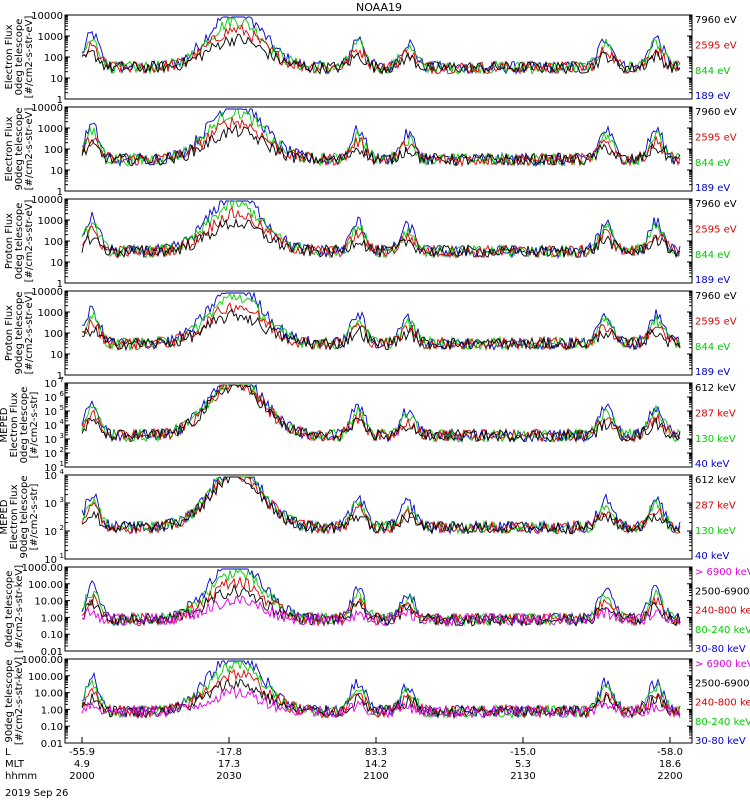 The height and width of the screenshot is (800, 750). I want to click on y-tick-exponent: 7, so click(62, 380).